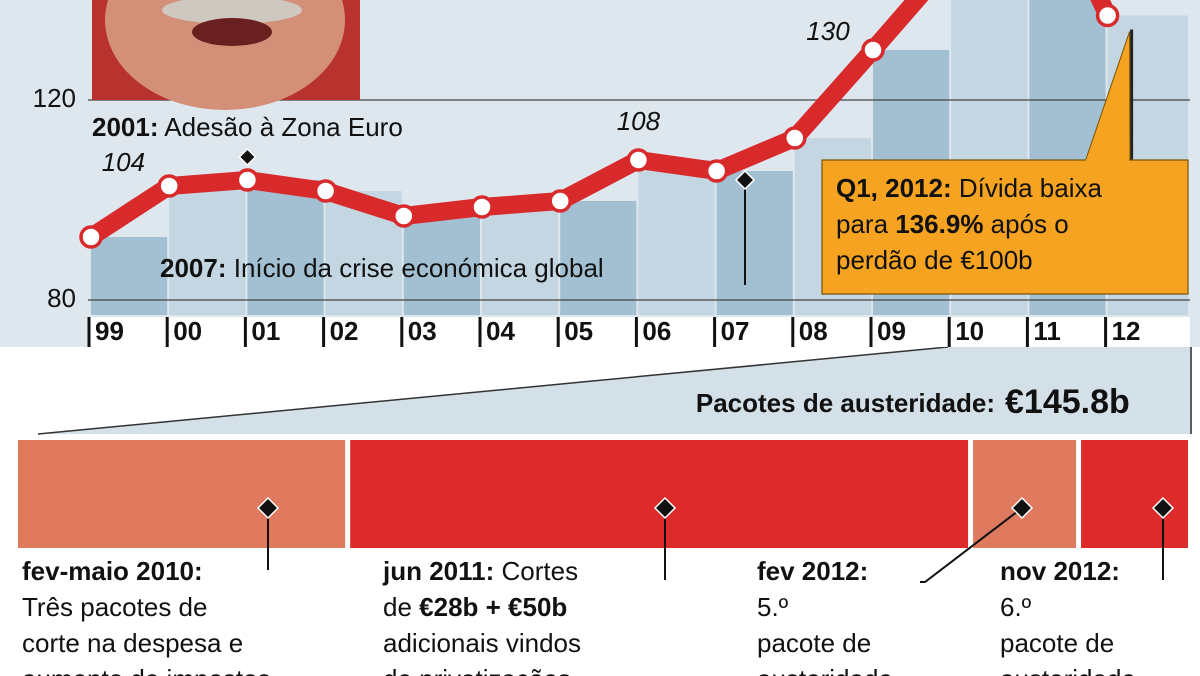 This screenshot has width=1200, height=676. I want to click on x-tick-label: 10, so click(969, 331).